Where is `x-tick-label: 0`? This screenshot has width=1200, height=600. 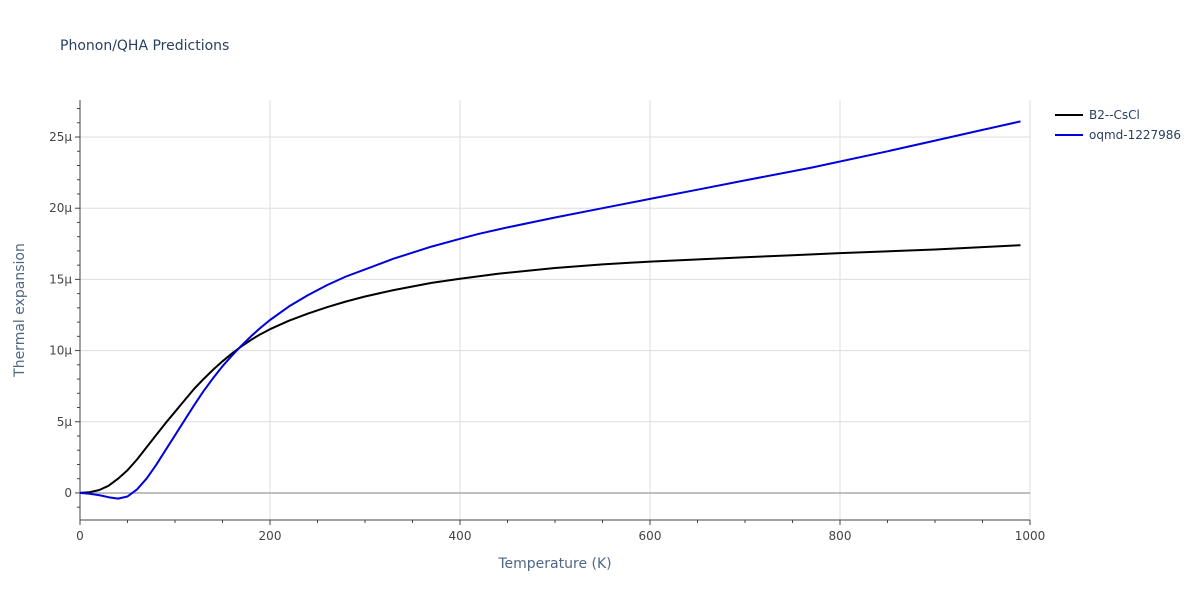
x-tick-label: 0 is located at coordinates (80, 536).